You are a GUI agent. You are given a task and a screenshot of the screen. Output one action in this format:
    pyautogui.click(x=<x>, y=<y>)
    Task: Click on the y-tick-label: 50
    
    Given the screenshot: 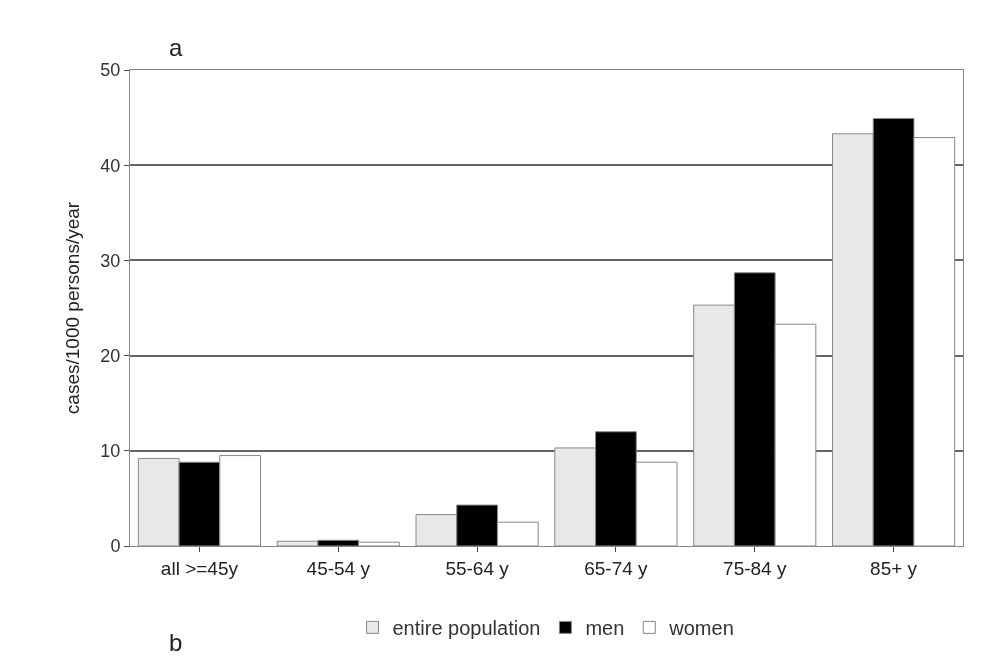 What is the action you would take?
    pyautogui.click(x=110, y=70)
    